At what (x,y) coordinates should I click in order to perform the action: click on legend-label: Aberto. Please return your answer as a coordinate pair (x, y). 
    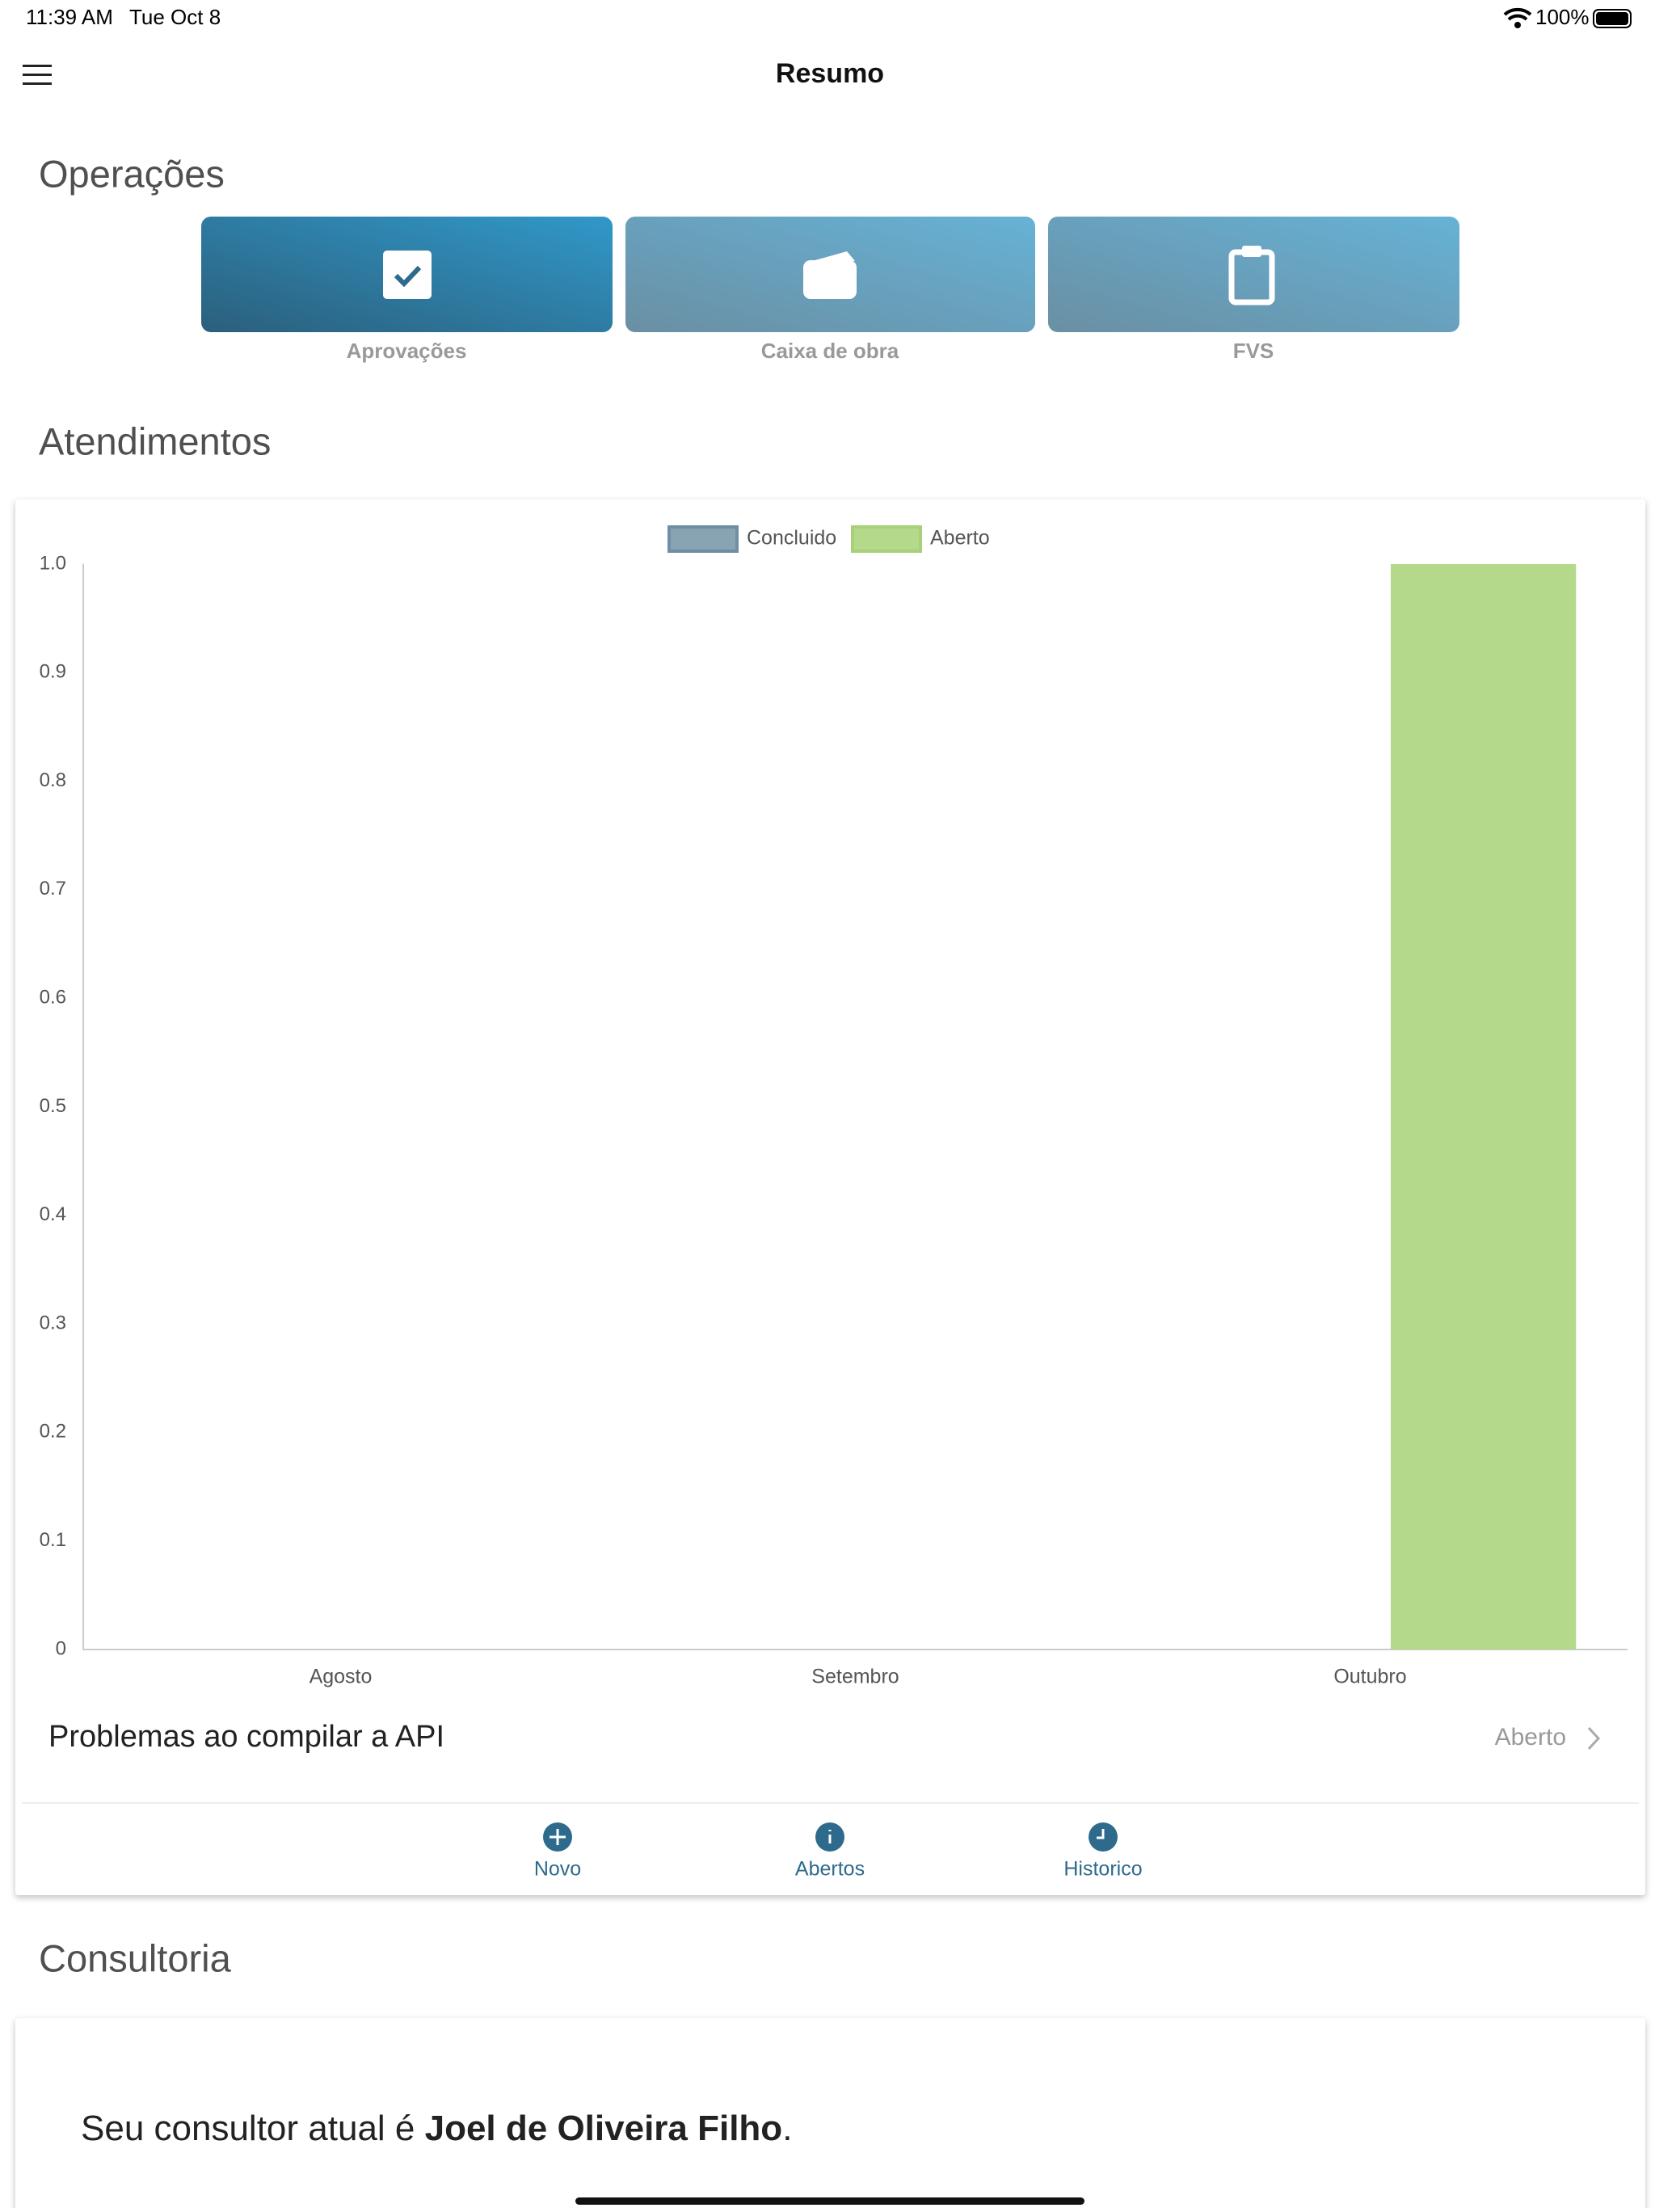
    Looking at the image, I should click on (960, 538).